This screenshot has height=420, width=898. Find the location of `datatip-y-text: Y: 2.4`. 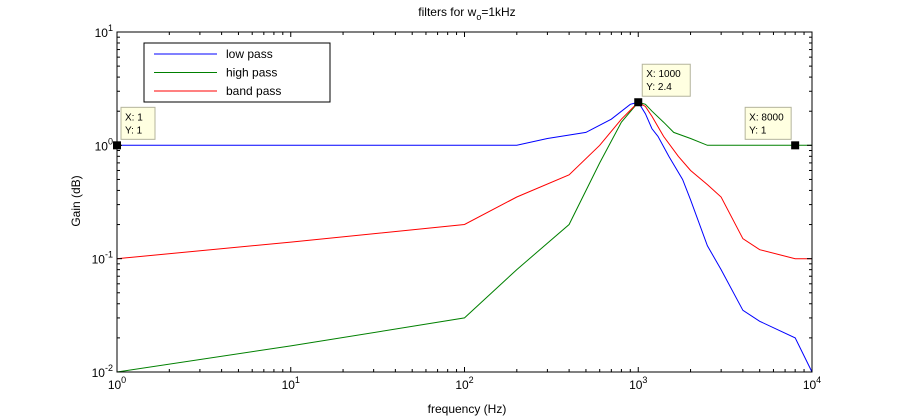

datatip-y-text: Y: 2.4 is located at coordinates (659, 87).